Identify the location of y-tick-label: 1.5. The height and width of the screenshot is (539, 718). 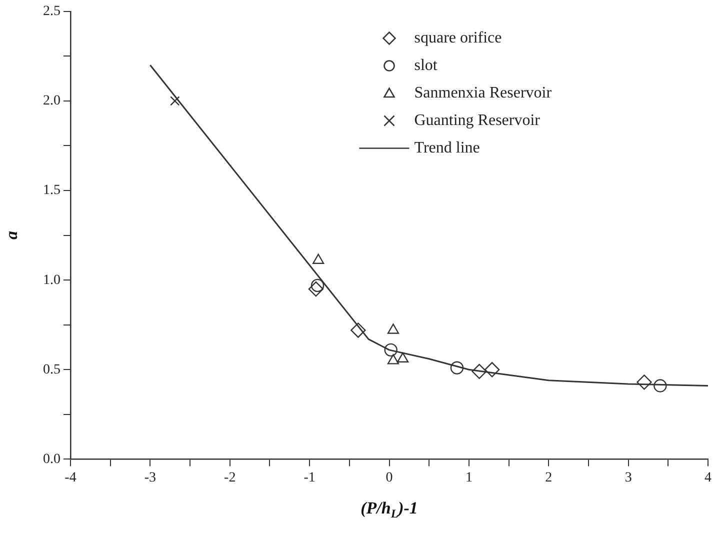
(51, 190).